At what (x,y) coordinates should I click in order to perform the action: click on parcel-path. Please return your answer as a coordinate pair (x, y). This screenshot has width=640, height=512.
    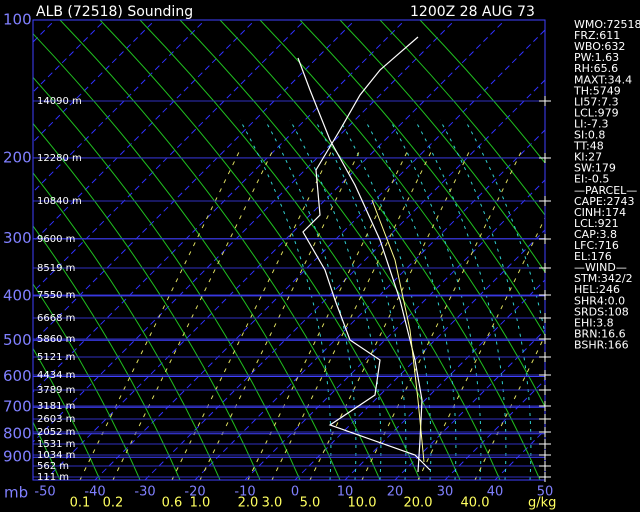
    Looking at the image, I should click on (398, 331).